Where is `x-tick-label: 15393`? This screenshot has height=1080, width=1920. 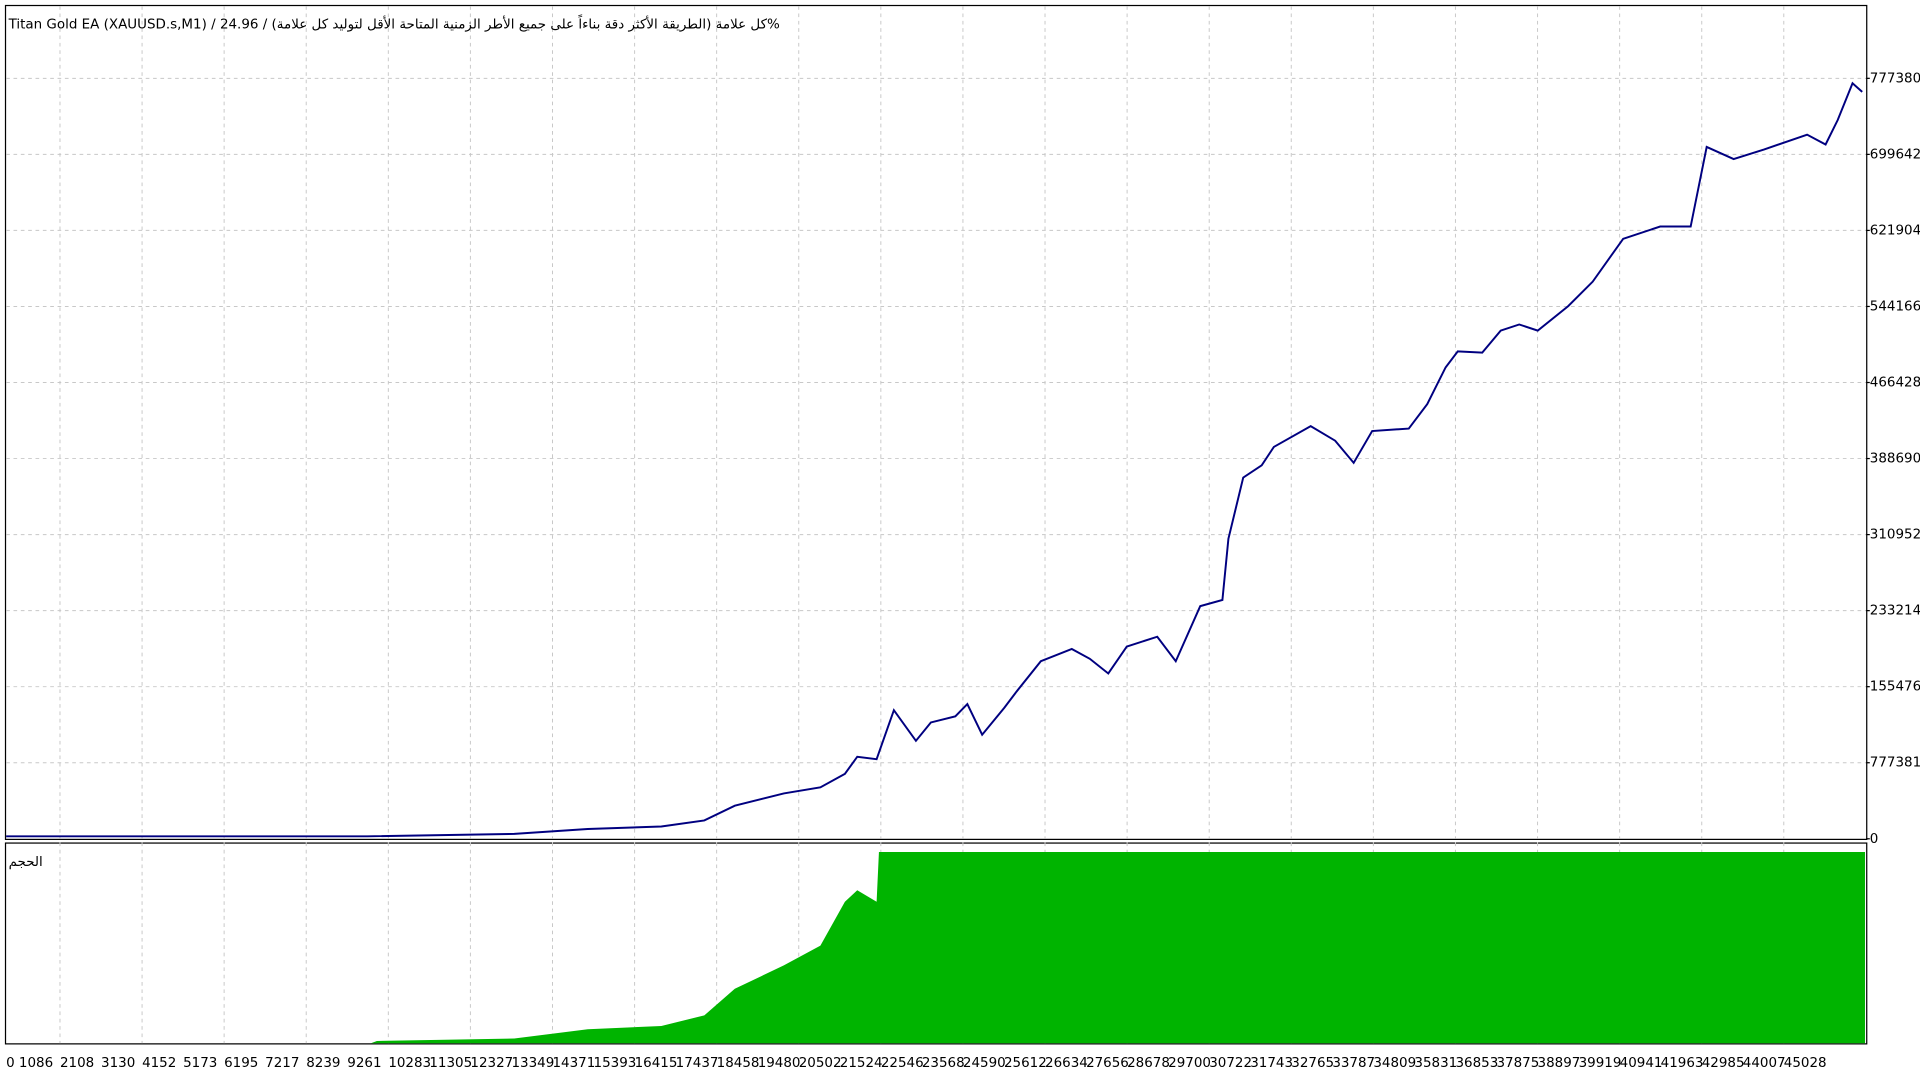
x-tick-label: 15393 is located at coordinates (615, 1063).